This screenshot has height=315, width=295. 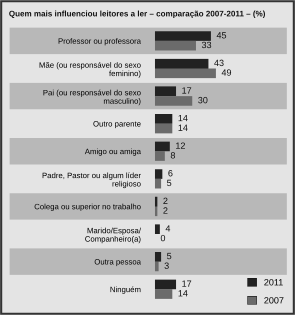 I want to click on legend-label: 2011, so click(x=273, y=282).